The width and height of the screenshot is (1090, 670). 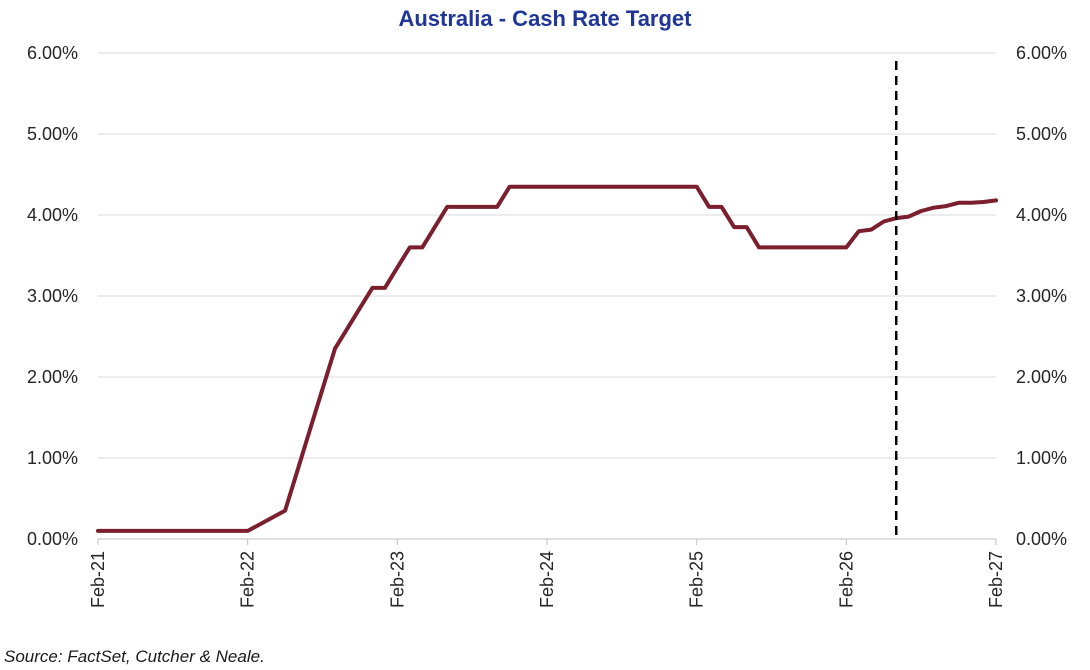 I want to click on right-y-axis: 0.00% 1.00% 2.00% 3.00% 4.00% 5.00% 6.00%, so click(x=1041, y=296).